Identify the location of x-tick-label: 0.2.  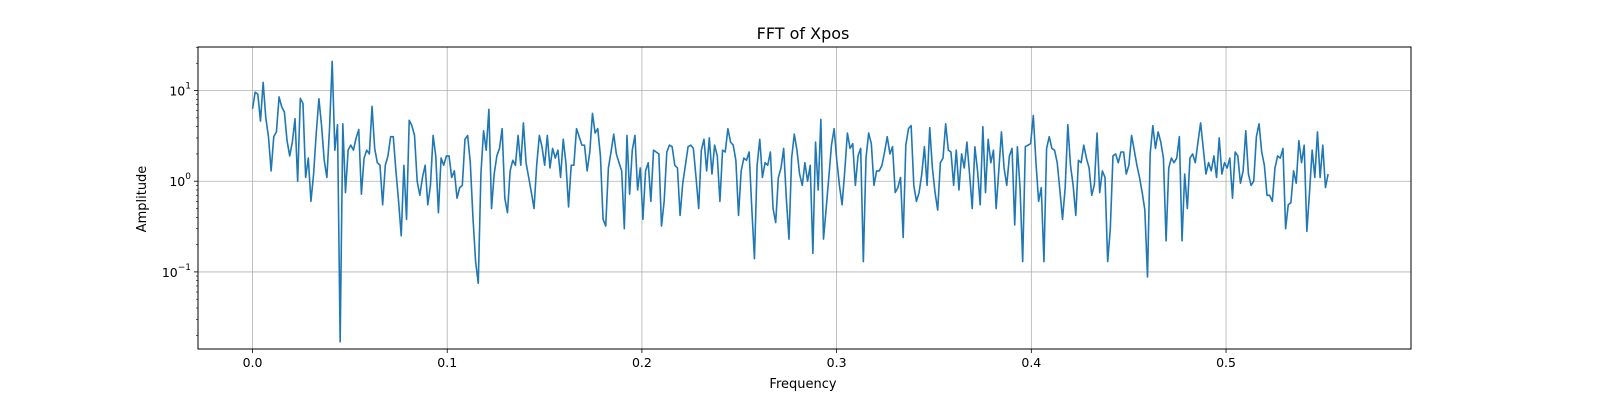
(642, 362).